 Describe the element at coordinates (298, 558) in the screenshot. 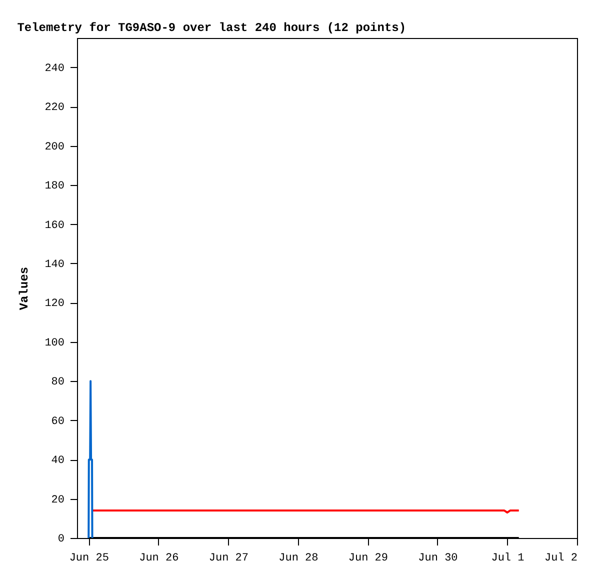

I see `x-tick-label: Jun 28` at that location.